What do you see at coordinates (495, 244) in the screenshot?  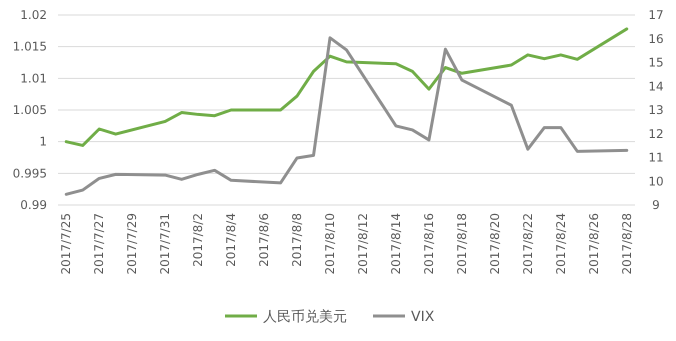 I see `x-tick-label: 2017/8/20` at bounding box center [495, 244].